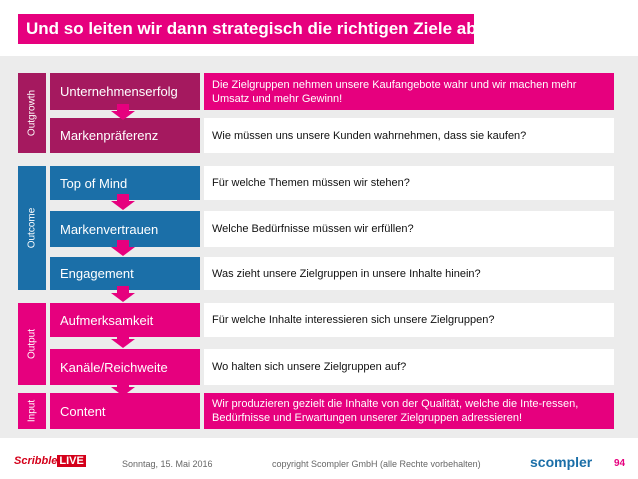  I want to click on row-label-content: Content, so click(125, 411).